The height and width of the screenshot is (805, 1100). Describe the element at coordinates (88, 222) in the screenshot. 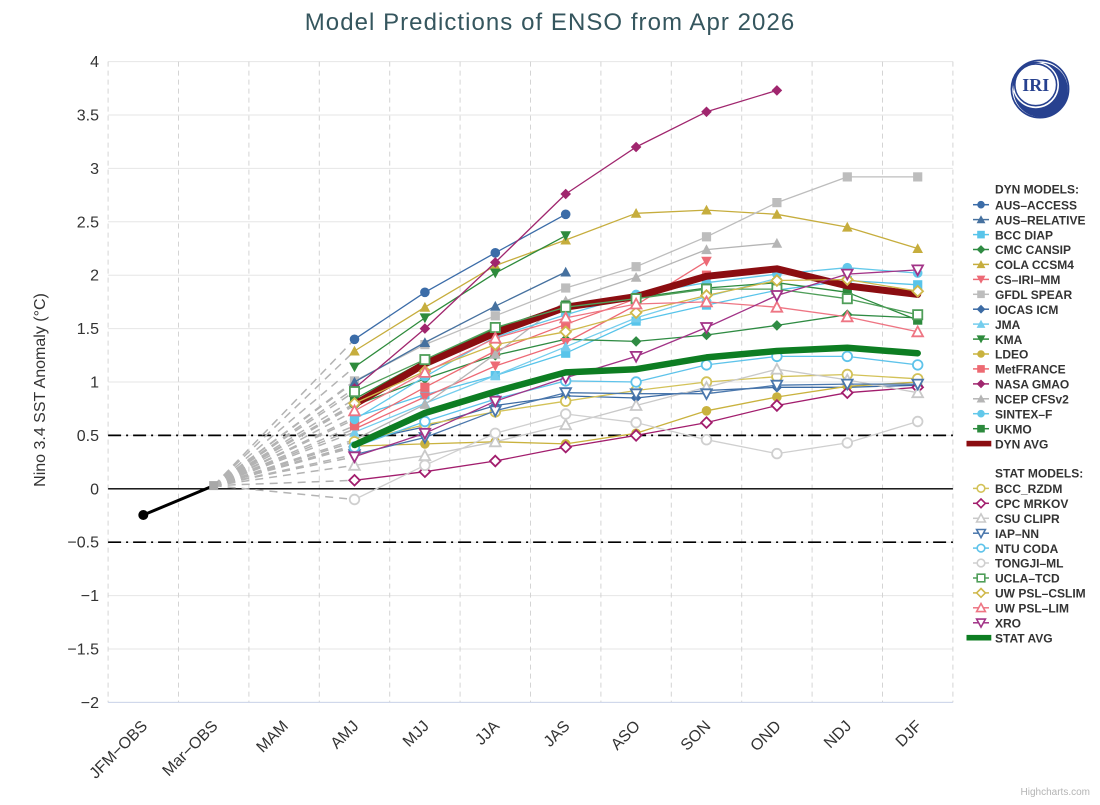

I see `svg-text: 2.5` at that location.